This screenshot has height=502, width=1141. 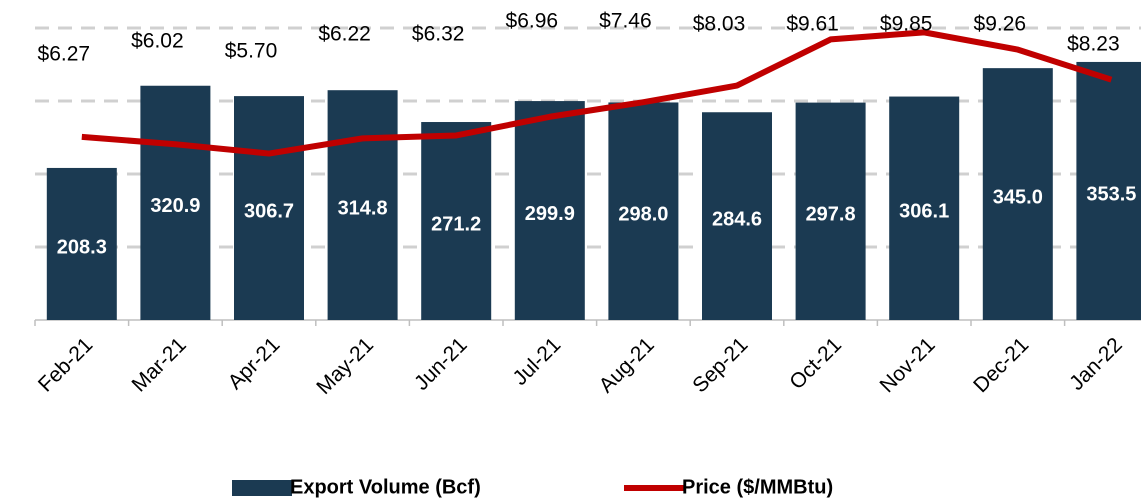 What do you see at coordinates (456, 224) in the screenshot?
I see `bar-value-label: 271.2` at bounding box center [456, 224].